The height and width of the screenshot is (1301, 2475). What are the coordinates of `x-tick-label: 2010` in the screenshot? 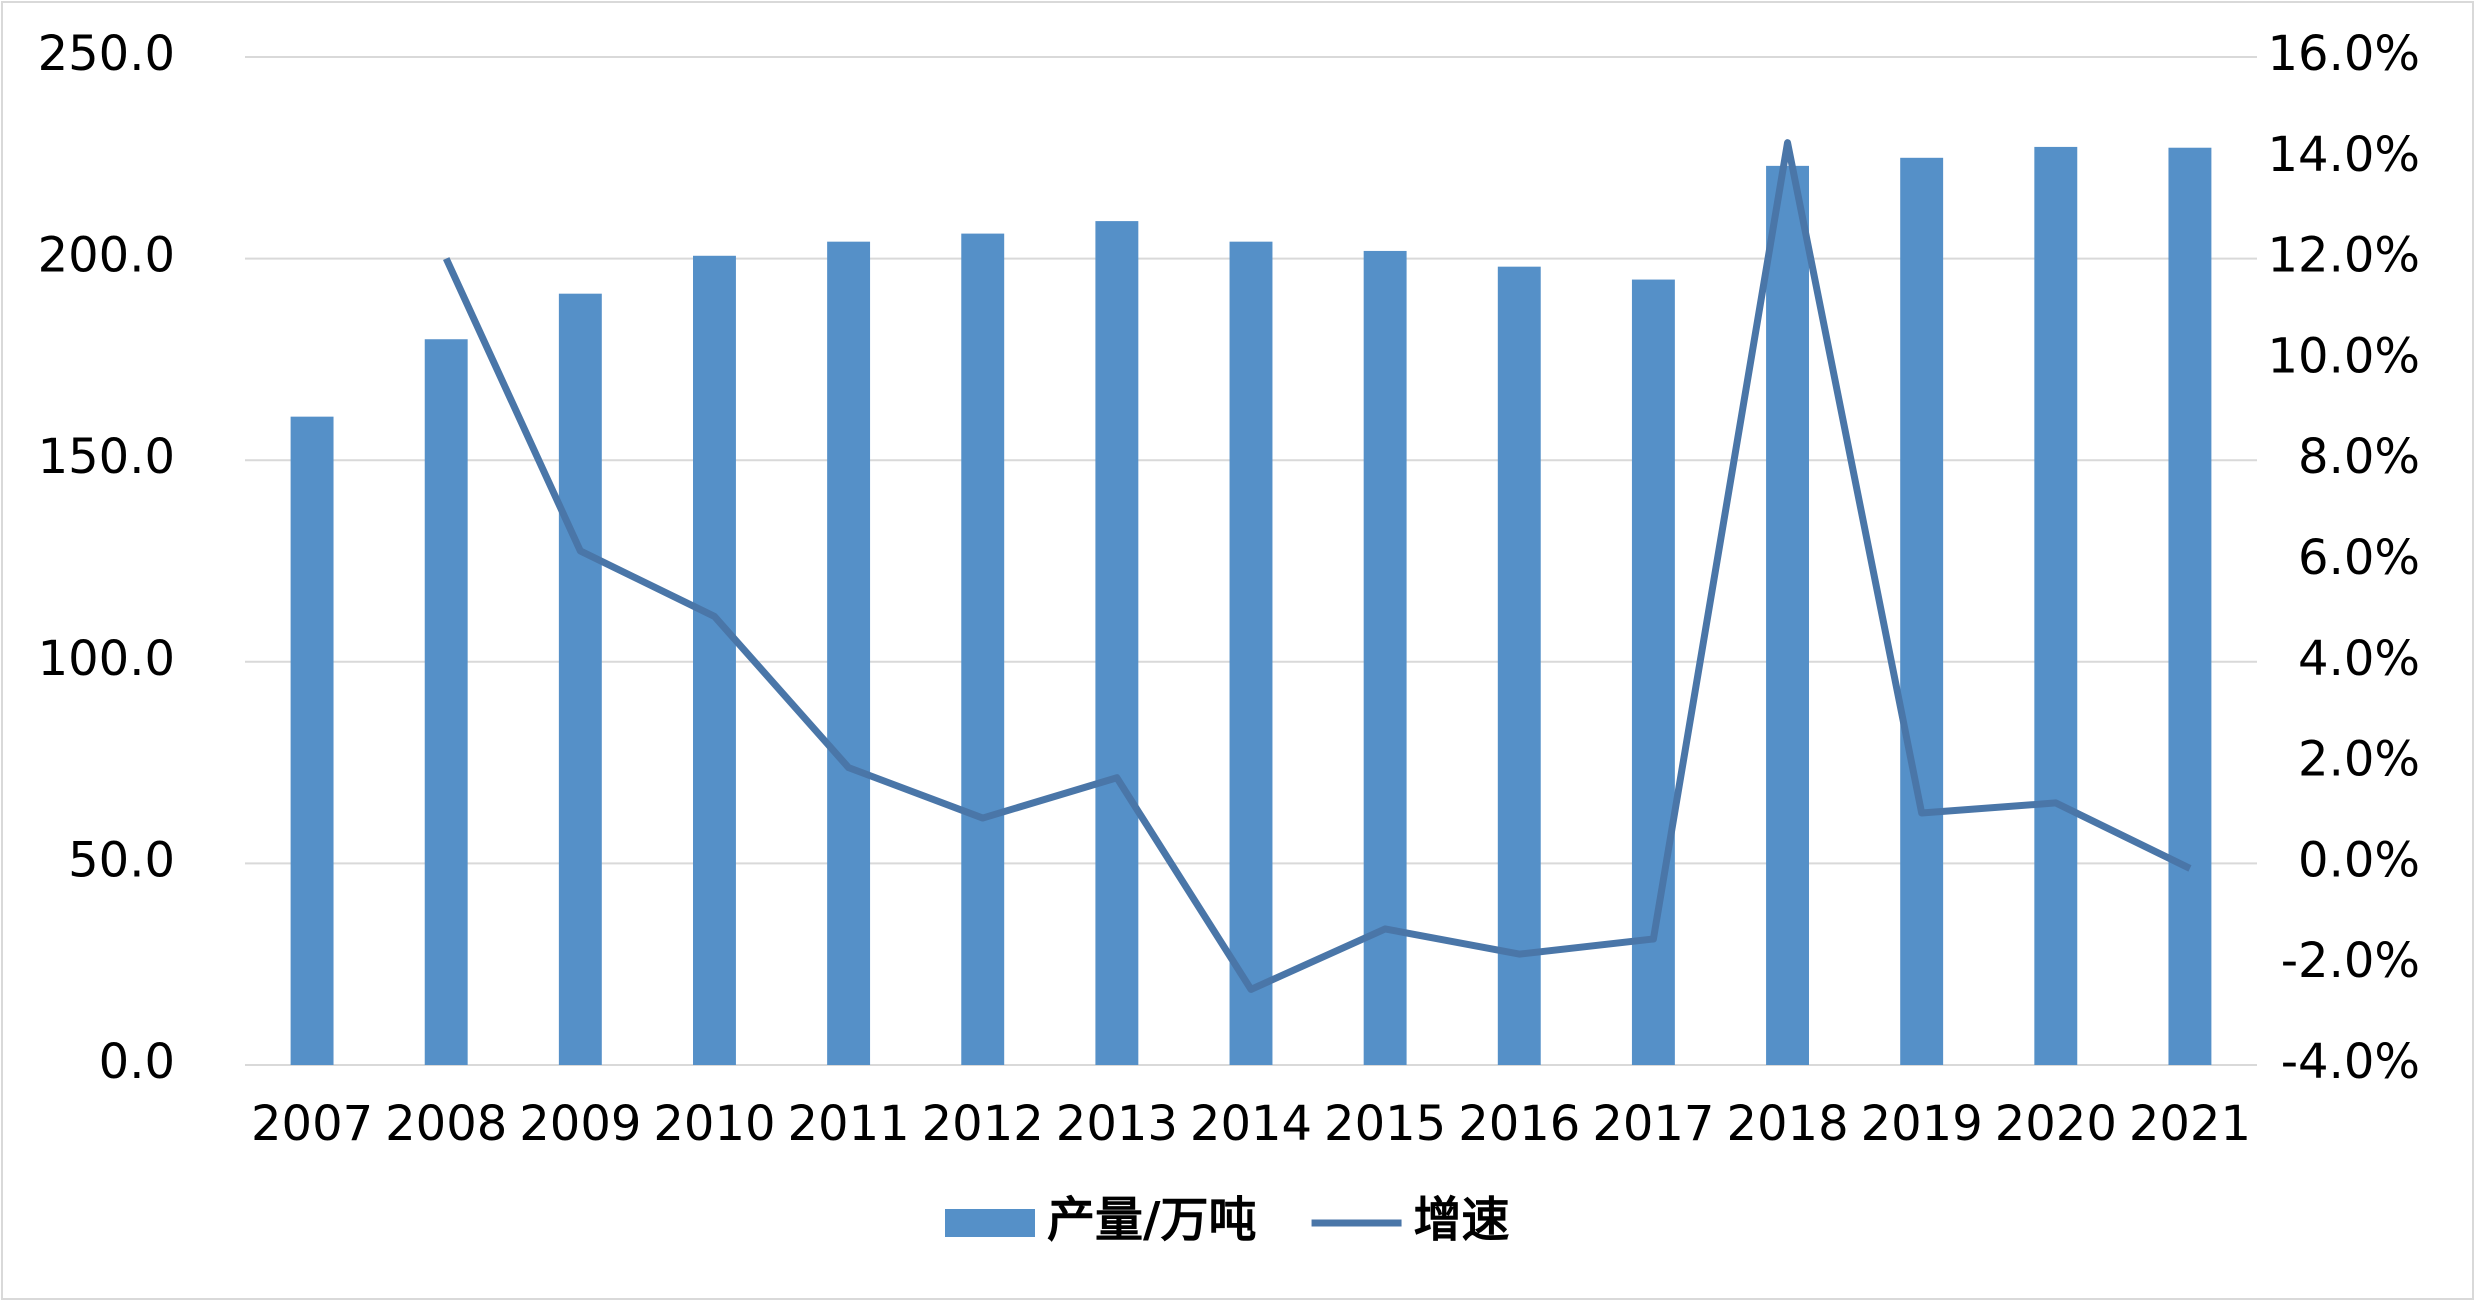 It's located at (714, 1124).